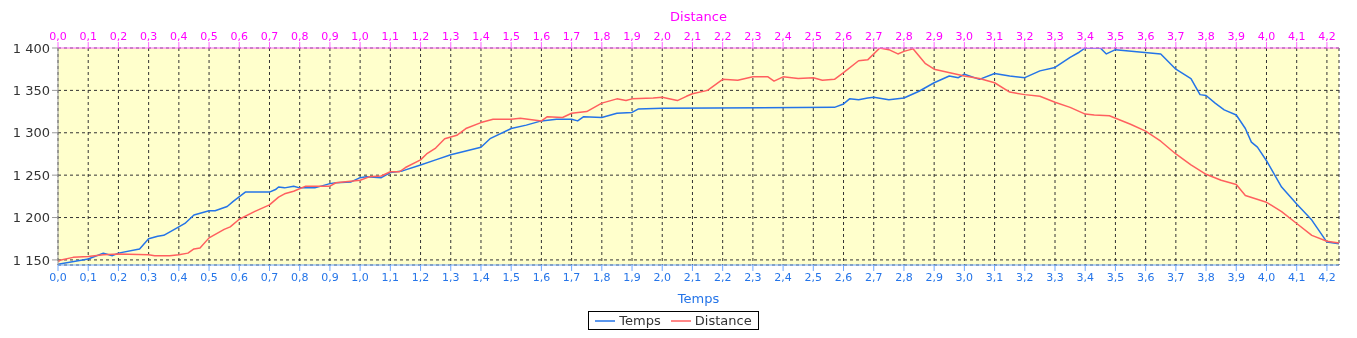 The image size is (1357, 338). Describe the element at coordinates (1236, 36) in the screenshot. I see `x-tick-label: 3,9` at that location.